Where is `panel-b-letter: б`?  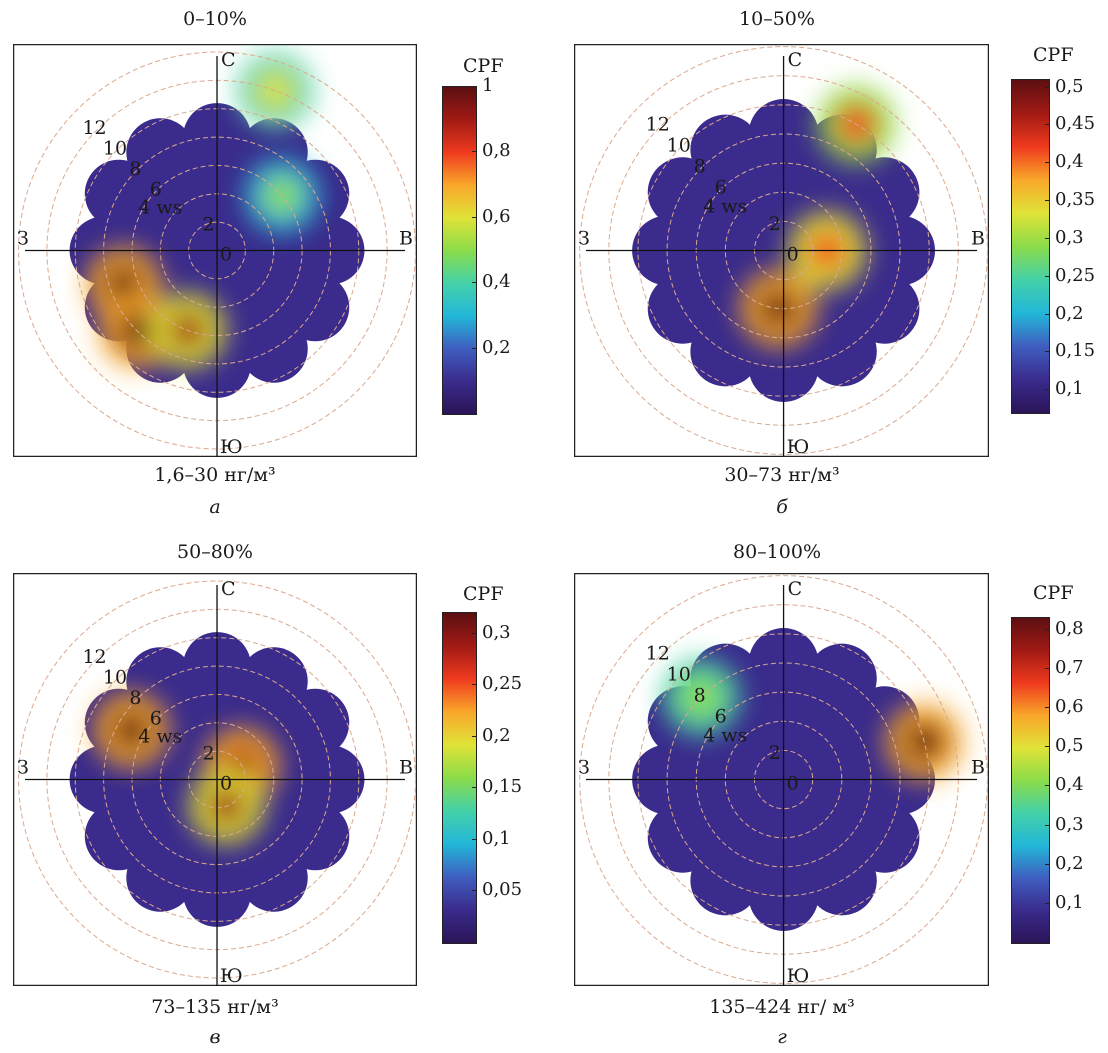 panel-b-letter: б is located at coordinates (782, 507).